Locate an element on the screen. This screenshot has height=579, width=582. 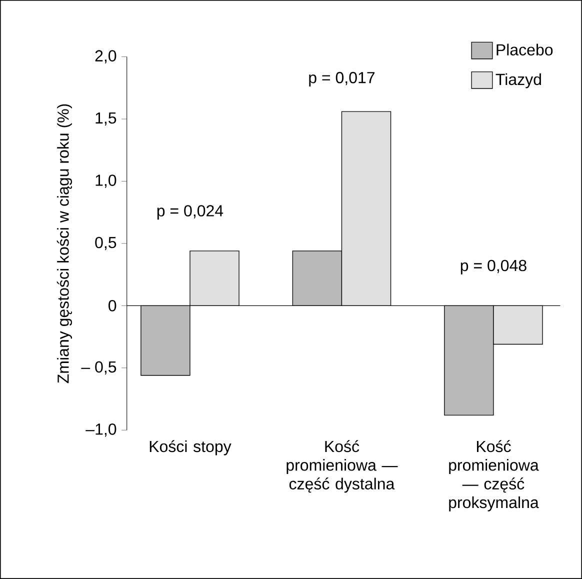
y-tick-label: 1,0 is located at coordinates (106, 181).